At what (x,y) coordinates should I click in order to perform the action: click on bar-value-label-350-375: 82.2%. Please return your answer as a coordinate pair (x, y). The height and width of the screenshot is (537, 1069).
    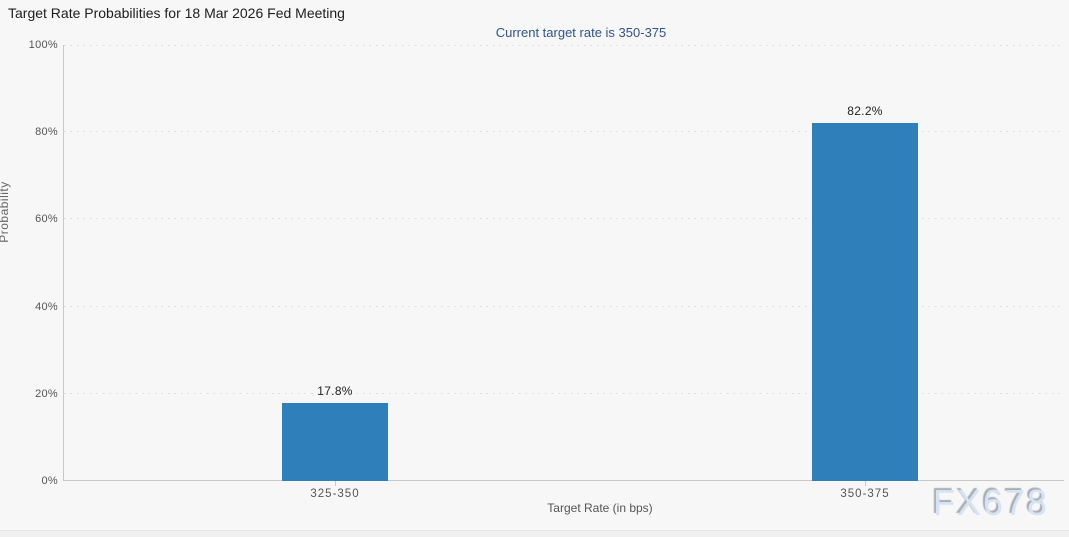
    Looking at the image, I should click on (865, 110).